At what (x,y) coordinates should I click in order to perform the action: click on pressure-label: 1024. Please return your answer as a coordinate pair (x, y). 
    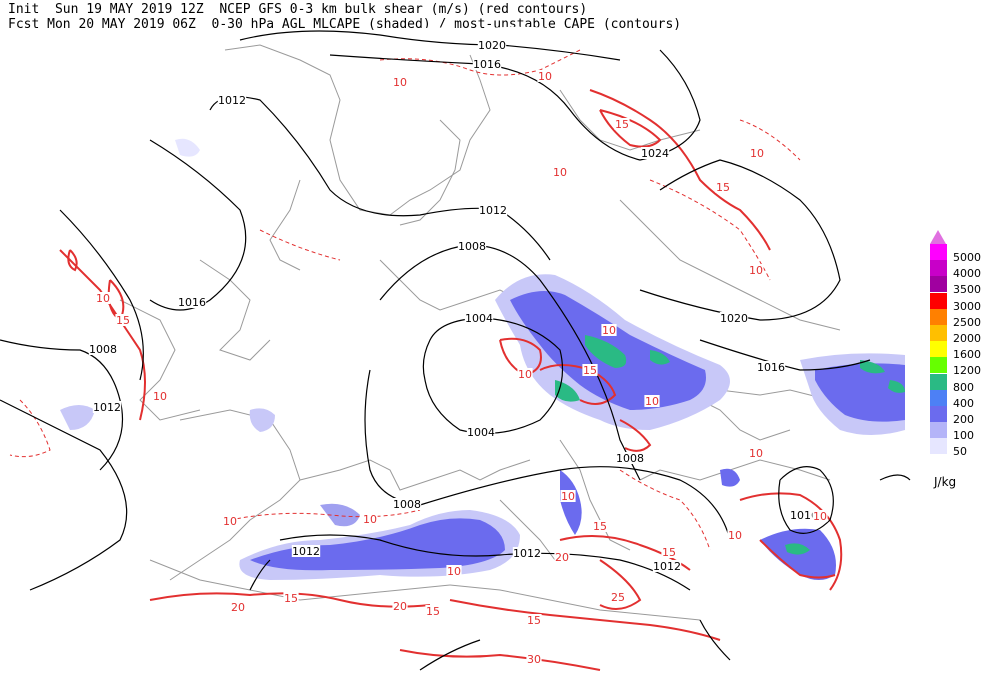
    Looking at the image, I should click on (655, 153).